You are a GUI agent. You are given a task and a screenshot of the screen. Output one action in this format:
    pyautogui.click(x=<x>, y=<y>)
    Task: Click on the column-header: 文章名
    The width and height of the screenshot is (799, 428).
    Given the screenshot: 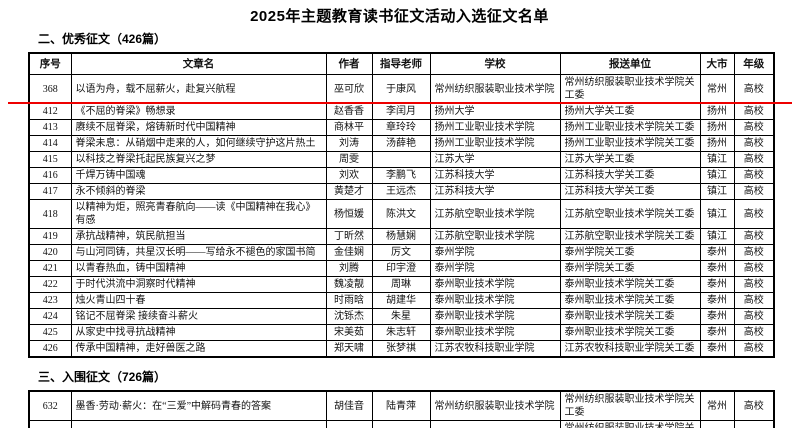 What is the action you would take?
    pyautogui.click(x=198, y=63)
    